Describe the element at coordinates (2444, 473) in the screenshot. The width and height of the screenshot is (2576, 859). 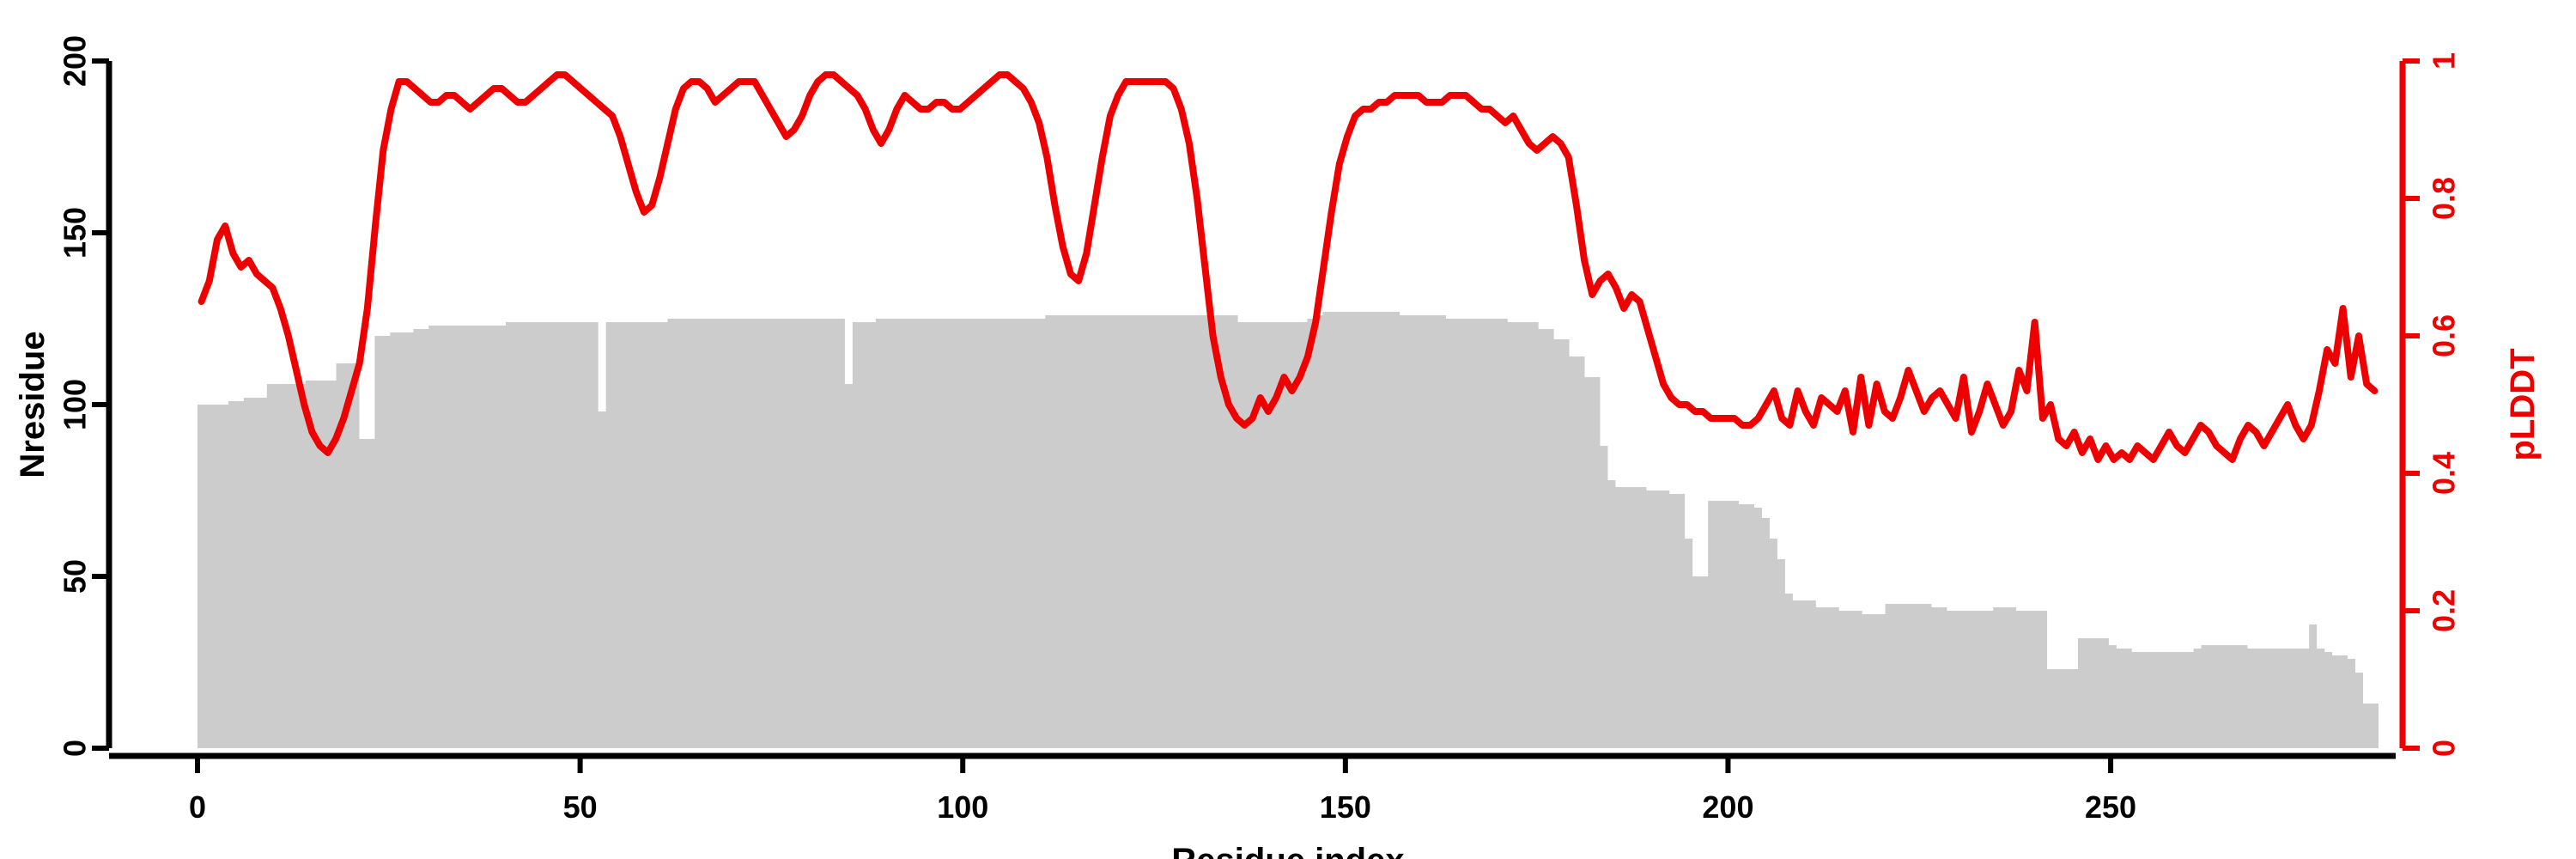
I see `y2-tick-label: 0.4` at that location.